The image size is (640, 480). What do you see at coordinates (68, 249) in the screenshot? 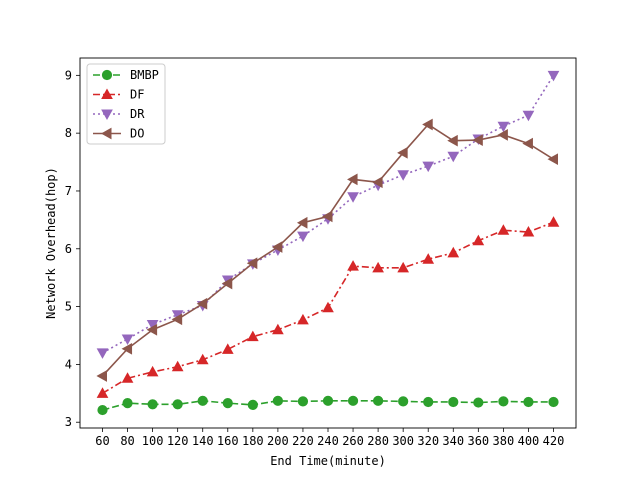
I see `y-tick-label: 6` at bounding box center [68, 249].